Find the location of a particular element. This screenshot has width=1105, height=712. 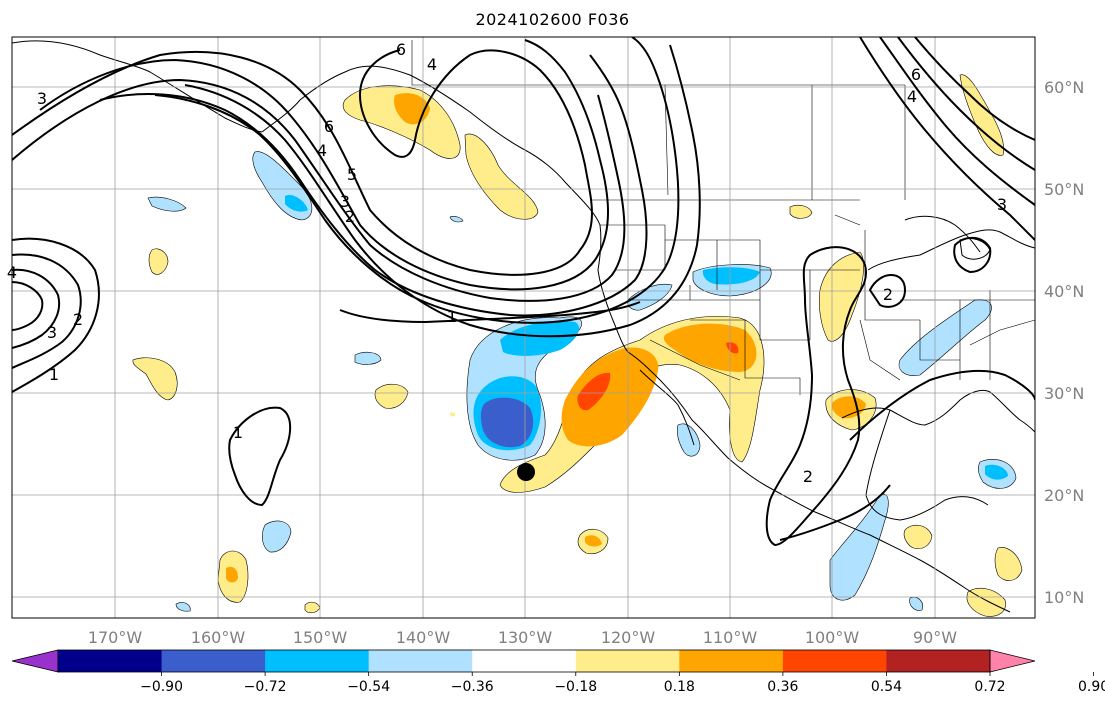

lon-tick-label: 100°W is located at coordinates (832, 637).